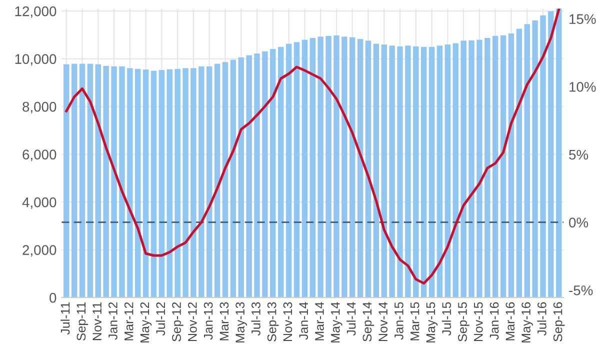  I want to click on x-tick-label: Jul-11, so click(65, 318).